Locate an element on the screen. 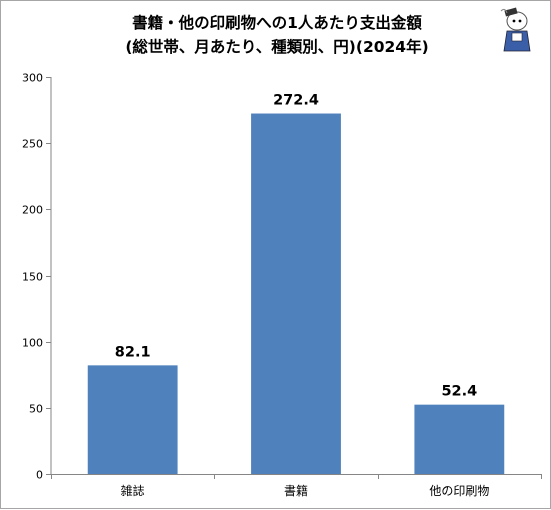 Image resolution: width=551 pixels, height=510 pixels. chart-subtitle: (総世帯、月あたり、種類別、円)(2024年) is located at coordinates (276, 46).